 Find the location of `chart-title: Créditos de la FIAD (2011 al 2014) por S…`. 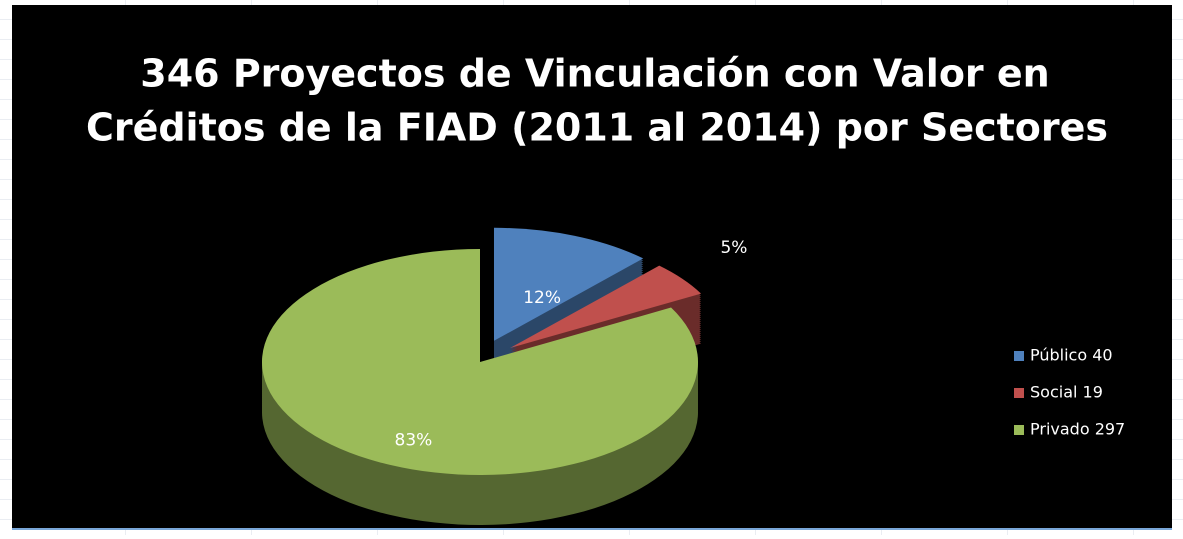

chart-title: Créditos de la FIAD (2011 al 2014) por S… is located at coordinates (597, 128).